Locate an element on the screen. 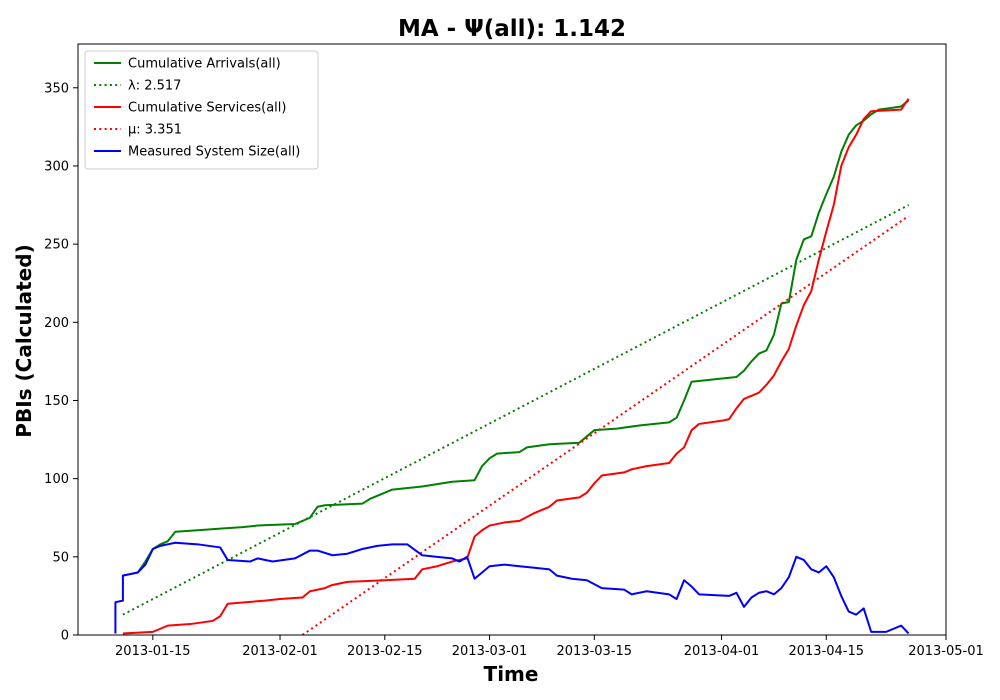 The height and width of the screenshot is (700, 1000). x-tick-label-3: 2013-03-01 is located at coordinates (490, 651).